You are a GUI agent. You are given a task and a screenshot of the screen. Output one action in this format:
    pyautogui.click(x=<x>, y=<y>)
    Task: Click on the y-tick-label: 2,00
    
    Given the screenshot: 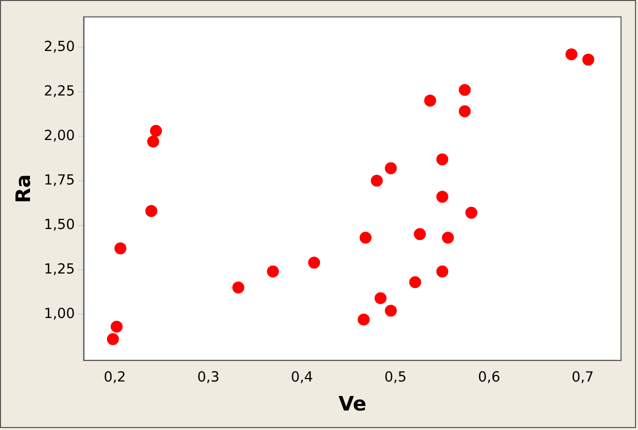 What is the action you would take?
    pyautogui.click(x=59, y=136)
    